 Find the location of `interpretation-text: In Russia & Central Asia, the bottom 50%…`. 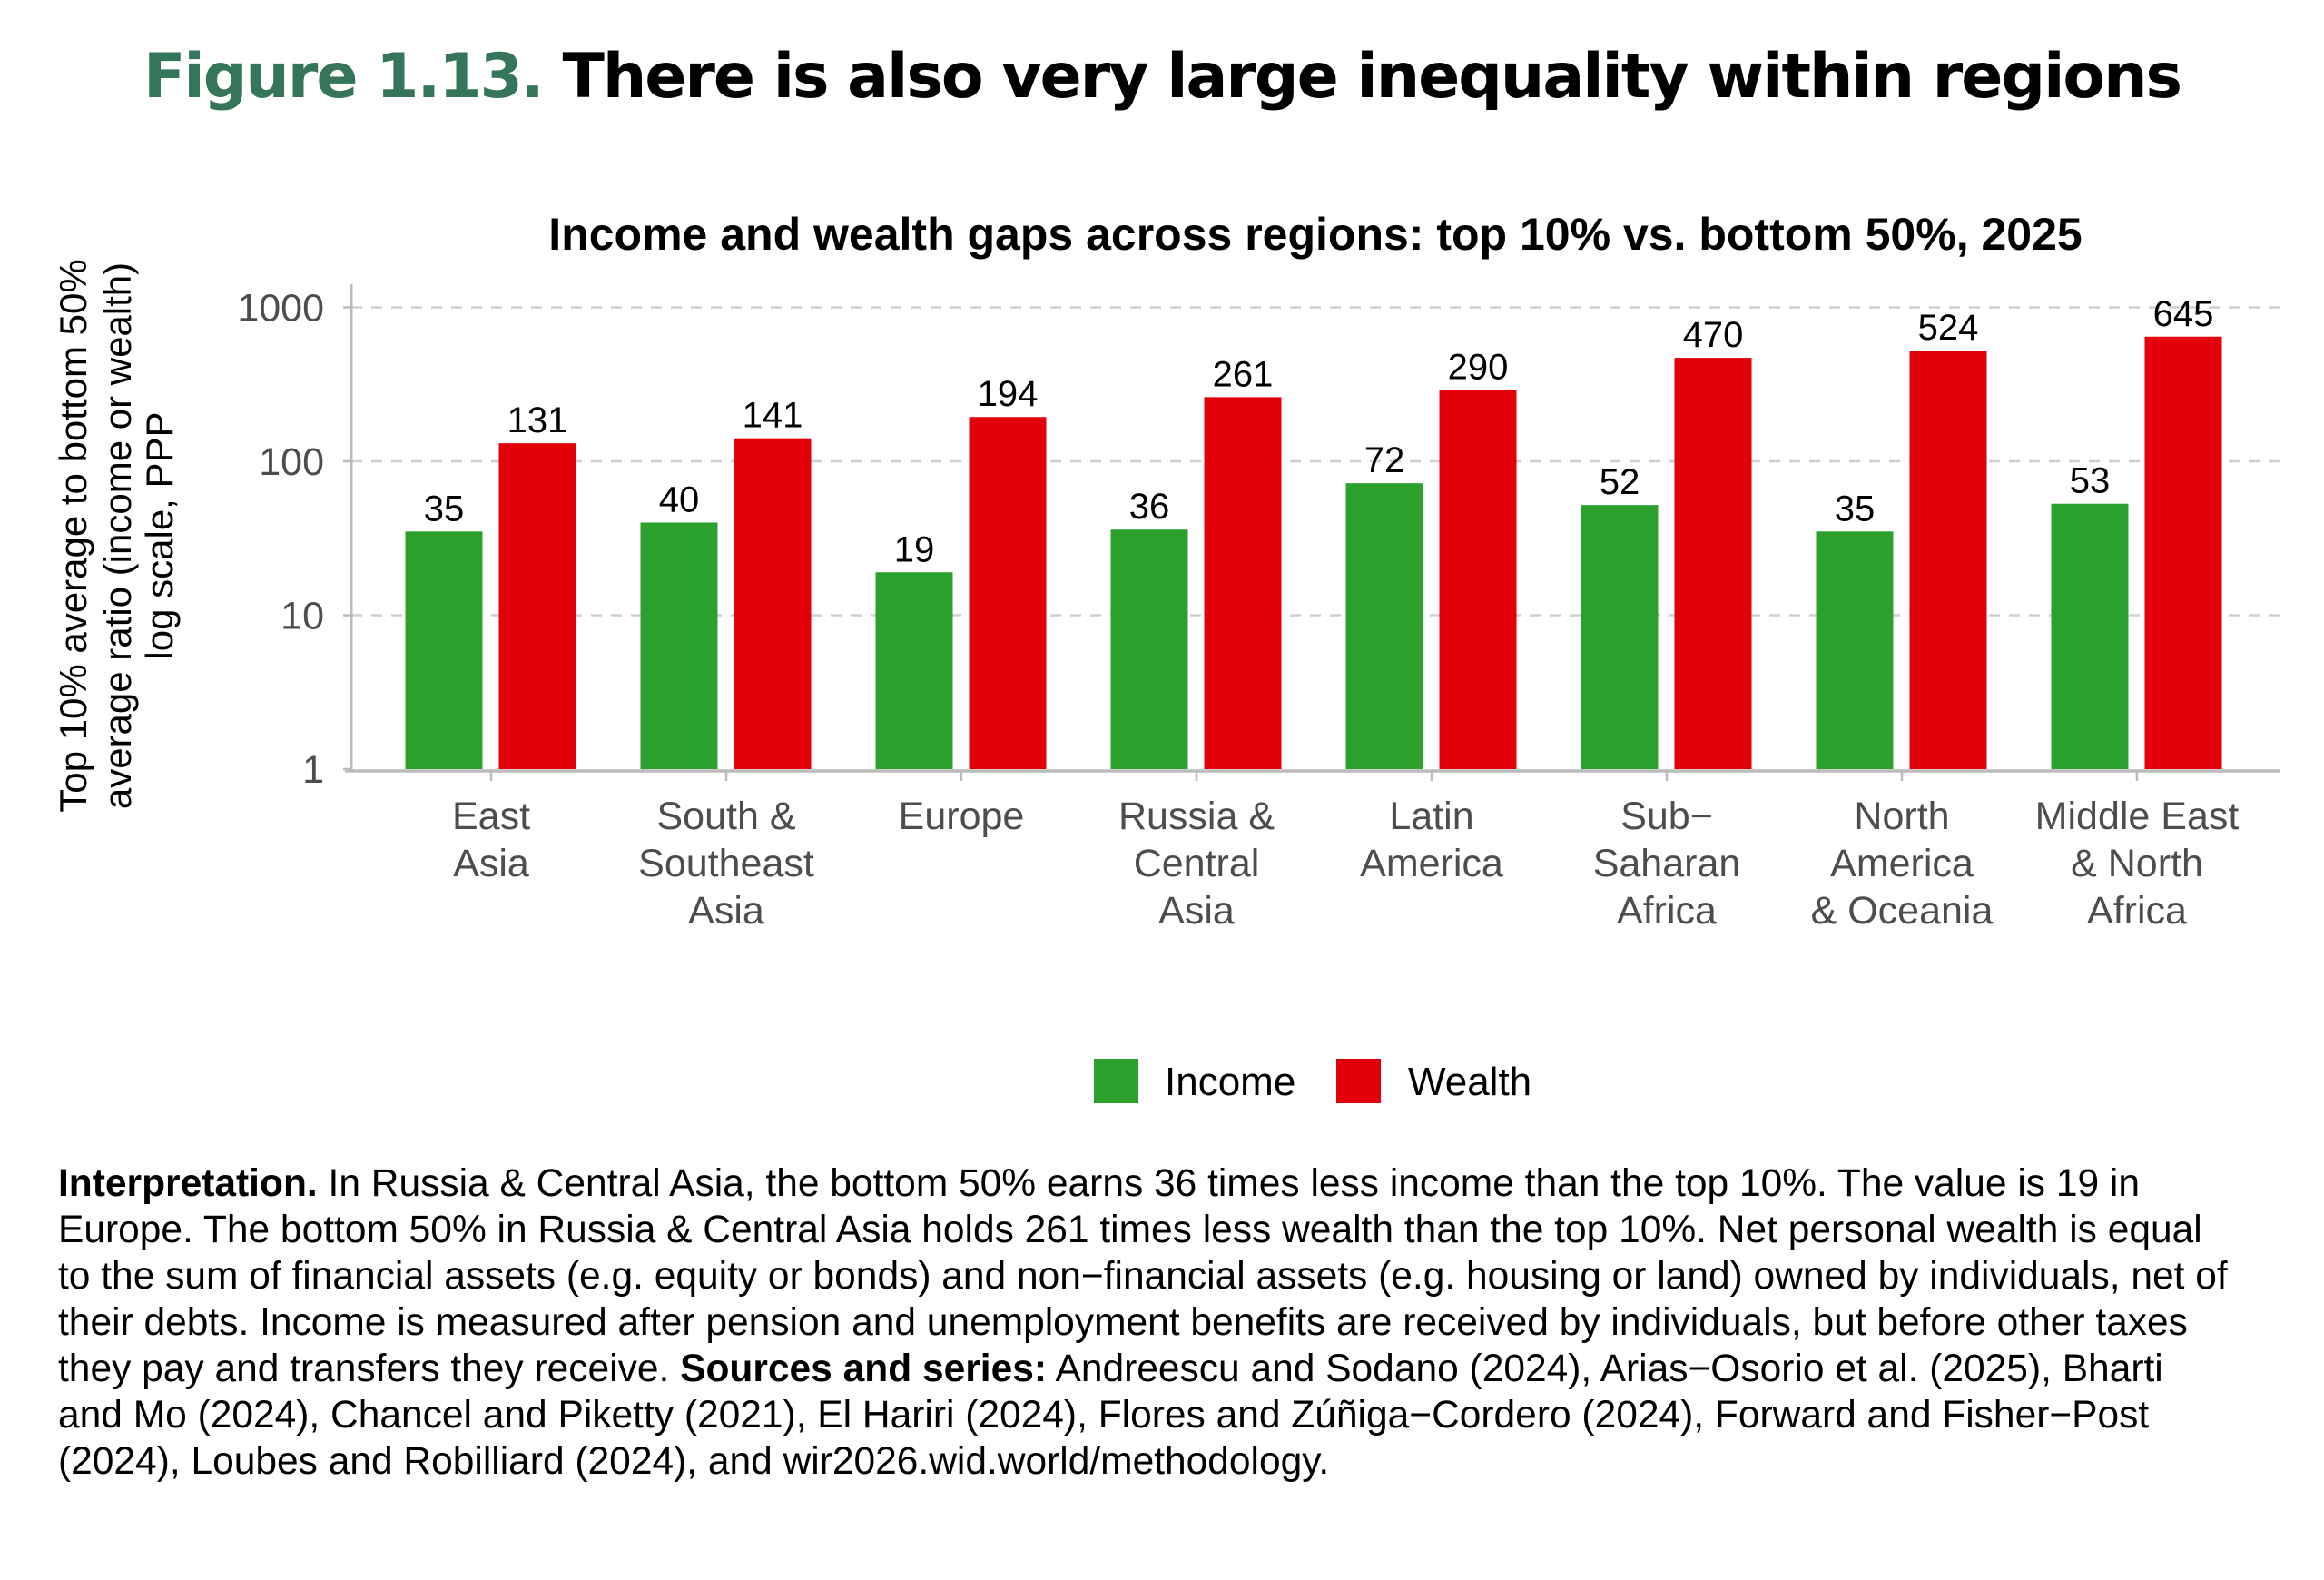

interpretation-text: In Russia & Central Asia, the bottom 50%… is located at coordinates (1143, 1276).